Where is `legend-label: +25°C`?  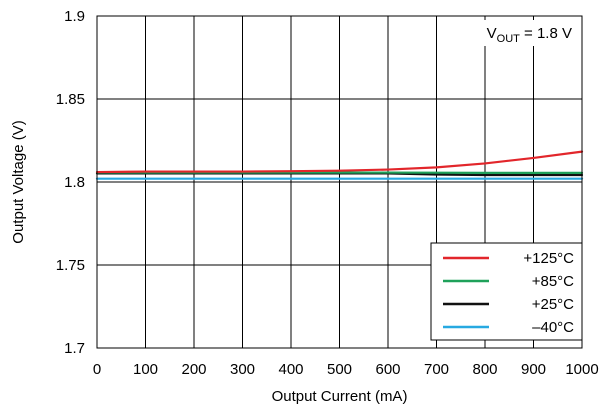 legend-label: +25°C is located at coordinates (553, 304).